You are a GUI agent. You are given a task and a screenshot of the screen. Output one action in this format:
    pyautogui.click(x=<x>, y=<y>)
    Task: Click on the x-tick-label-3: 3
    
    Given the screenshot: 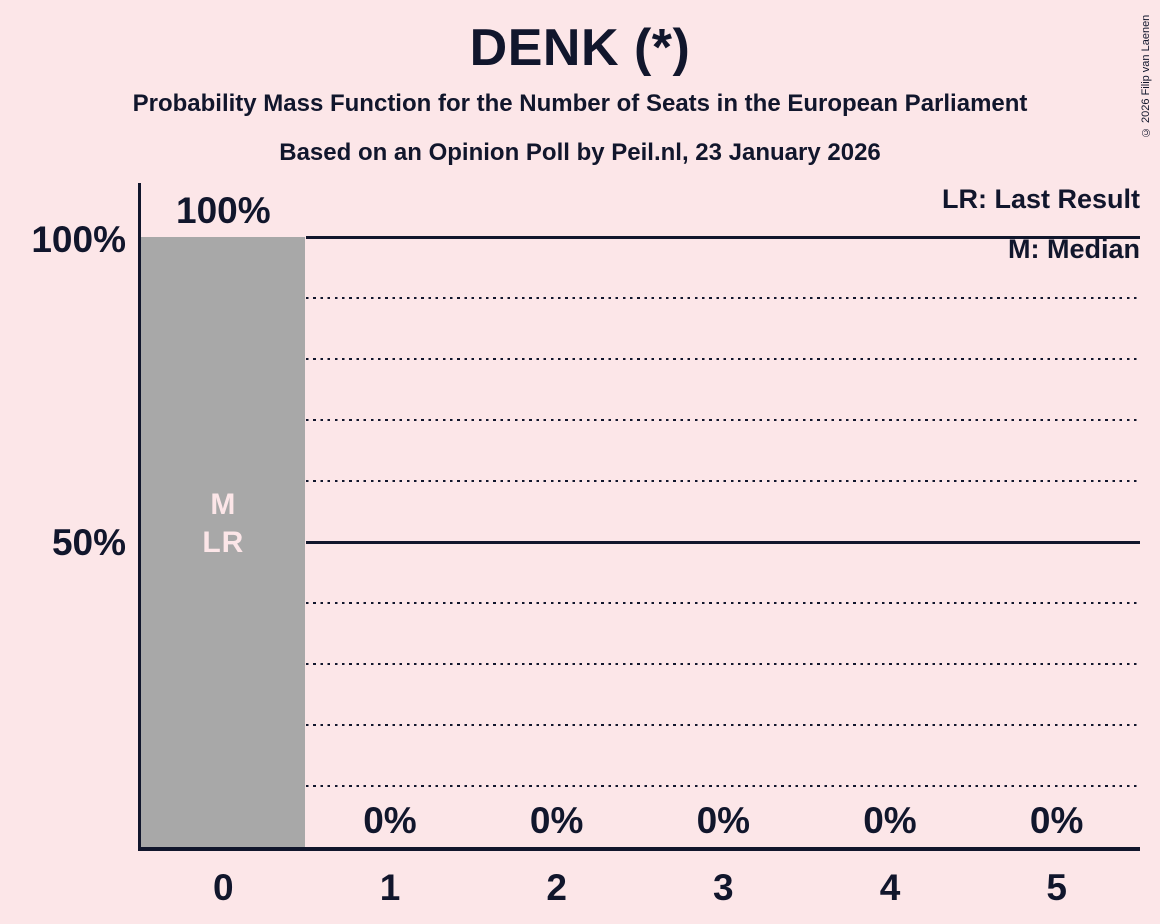 What is the action you would take?
    pyautogui.click(x=723, y=887)
    